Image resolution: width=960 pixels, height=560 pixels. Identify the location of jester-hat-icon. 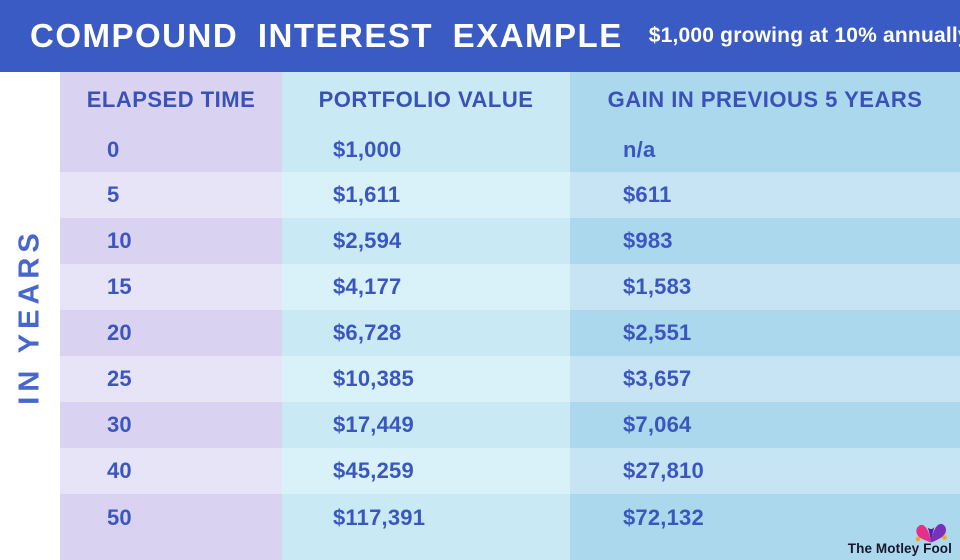
(931, 533).